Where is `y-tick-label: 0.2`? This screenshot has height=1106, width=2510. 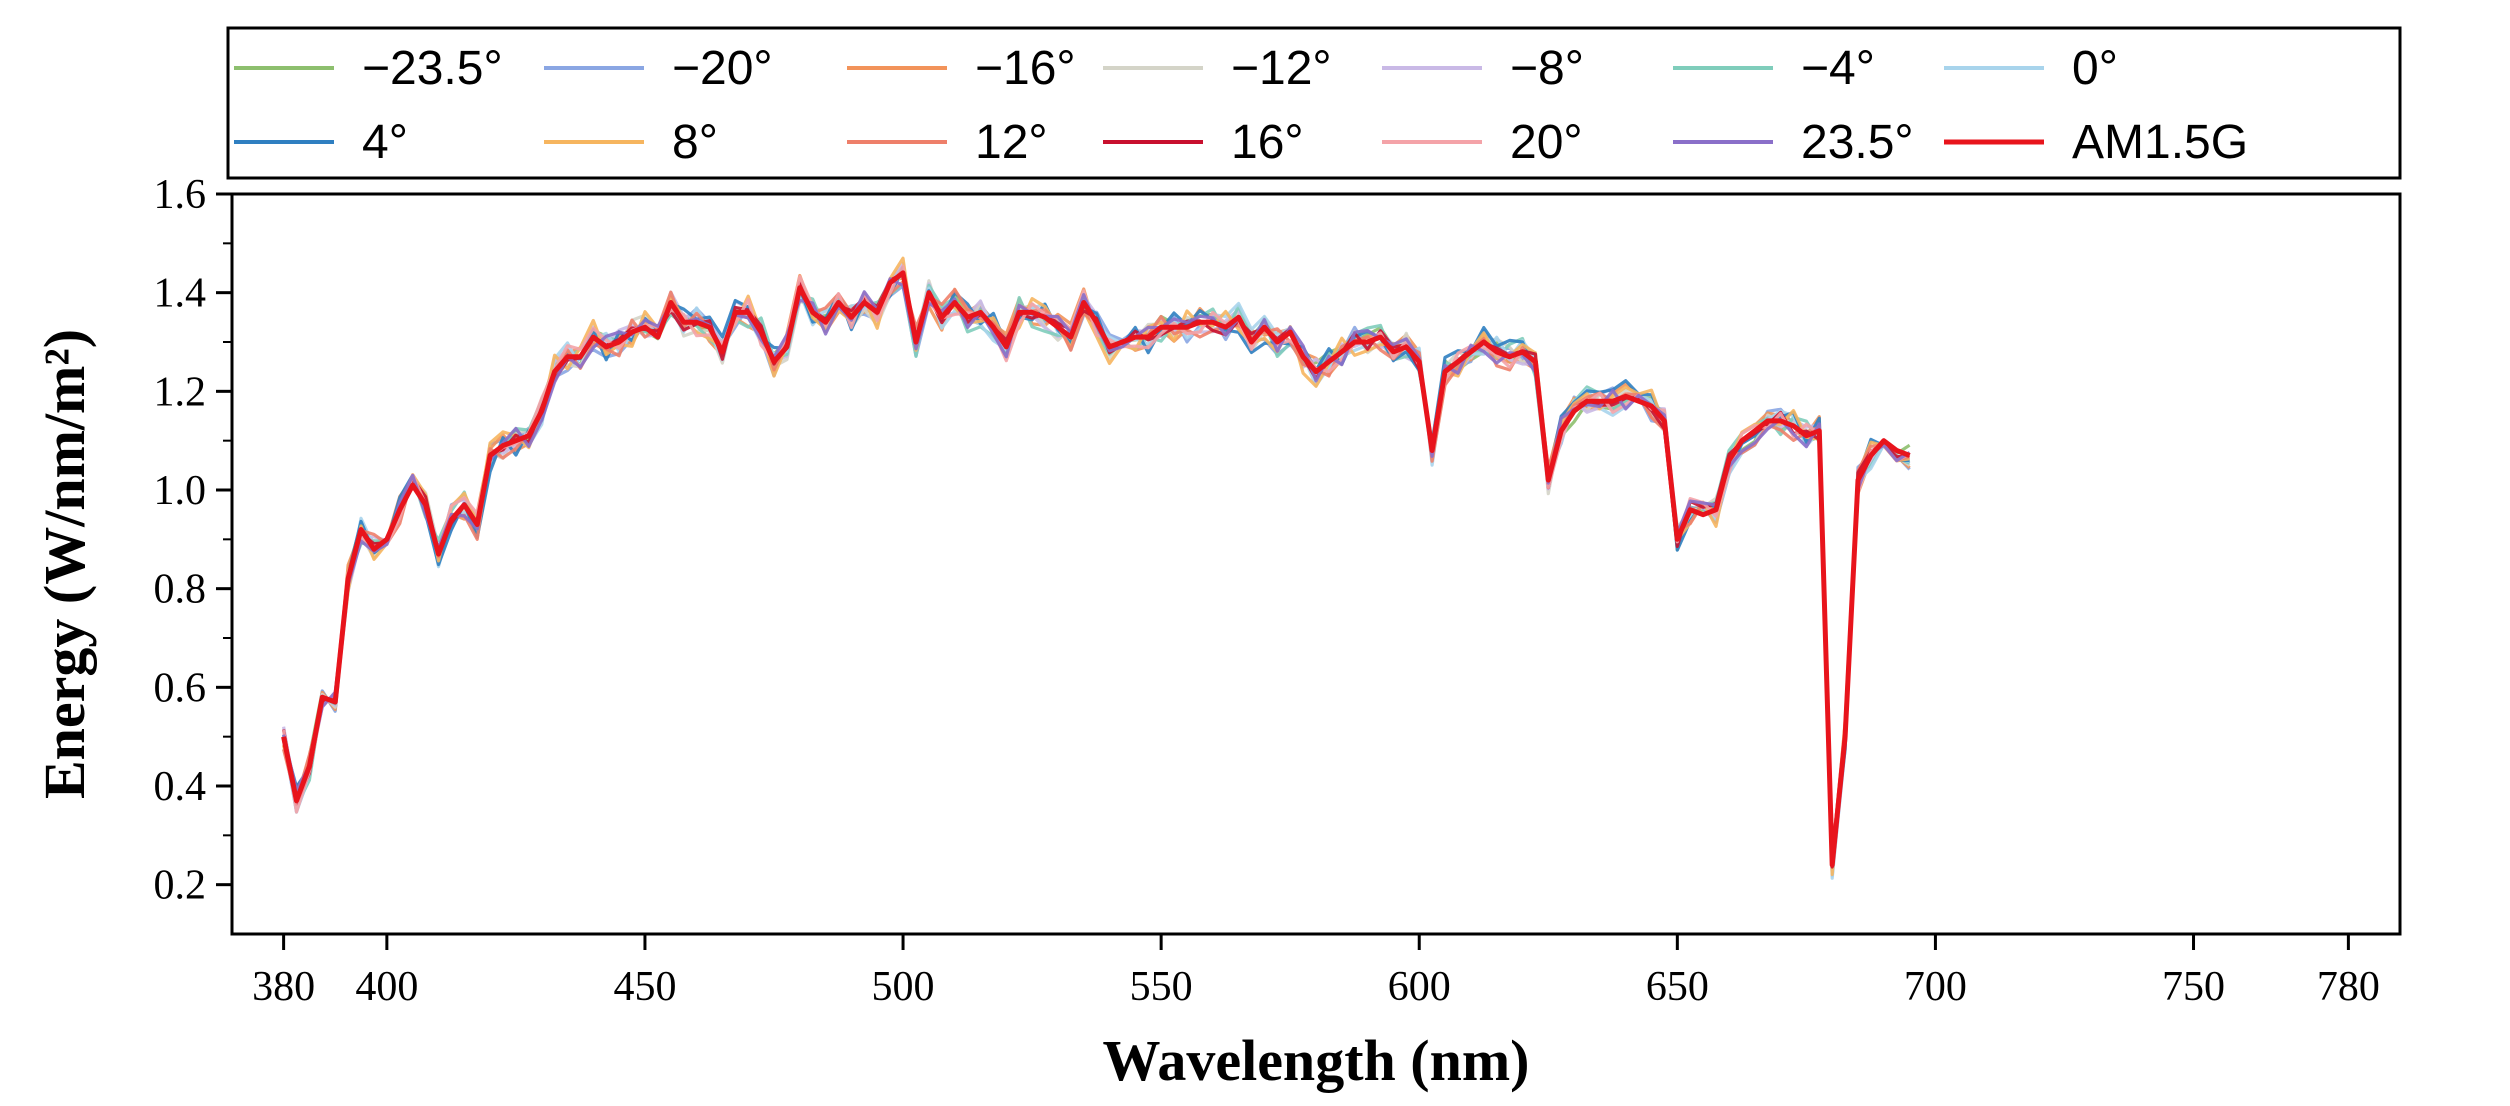
y-tick-label: 0.2 is located at coordinates (180, 886).